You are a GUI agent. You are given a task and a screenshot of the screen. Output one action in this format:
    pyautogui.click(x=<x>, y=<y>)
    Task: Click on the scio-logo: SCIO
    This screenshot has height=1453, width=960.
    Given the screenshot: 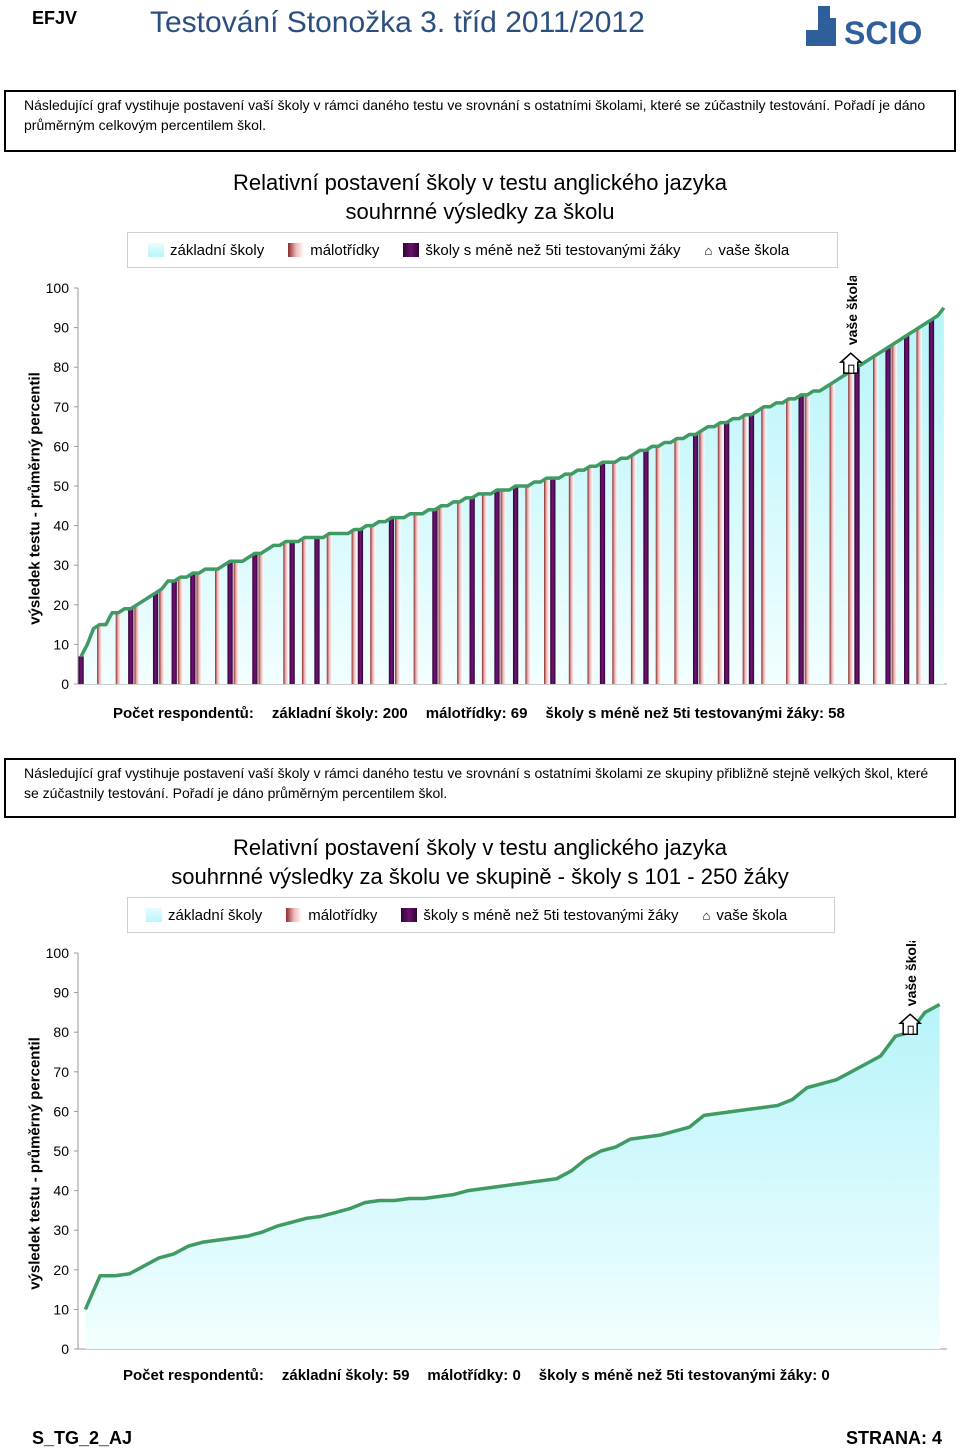 What is the action you would take?
    pyautogui.click(x=875, y=28)
    